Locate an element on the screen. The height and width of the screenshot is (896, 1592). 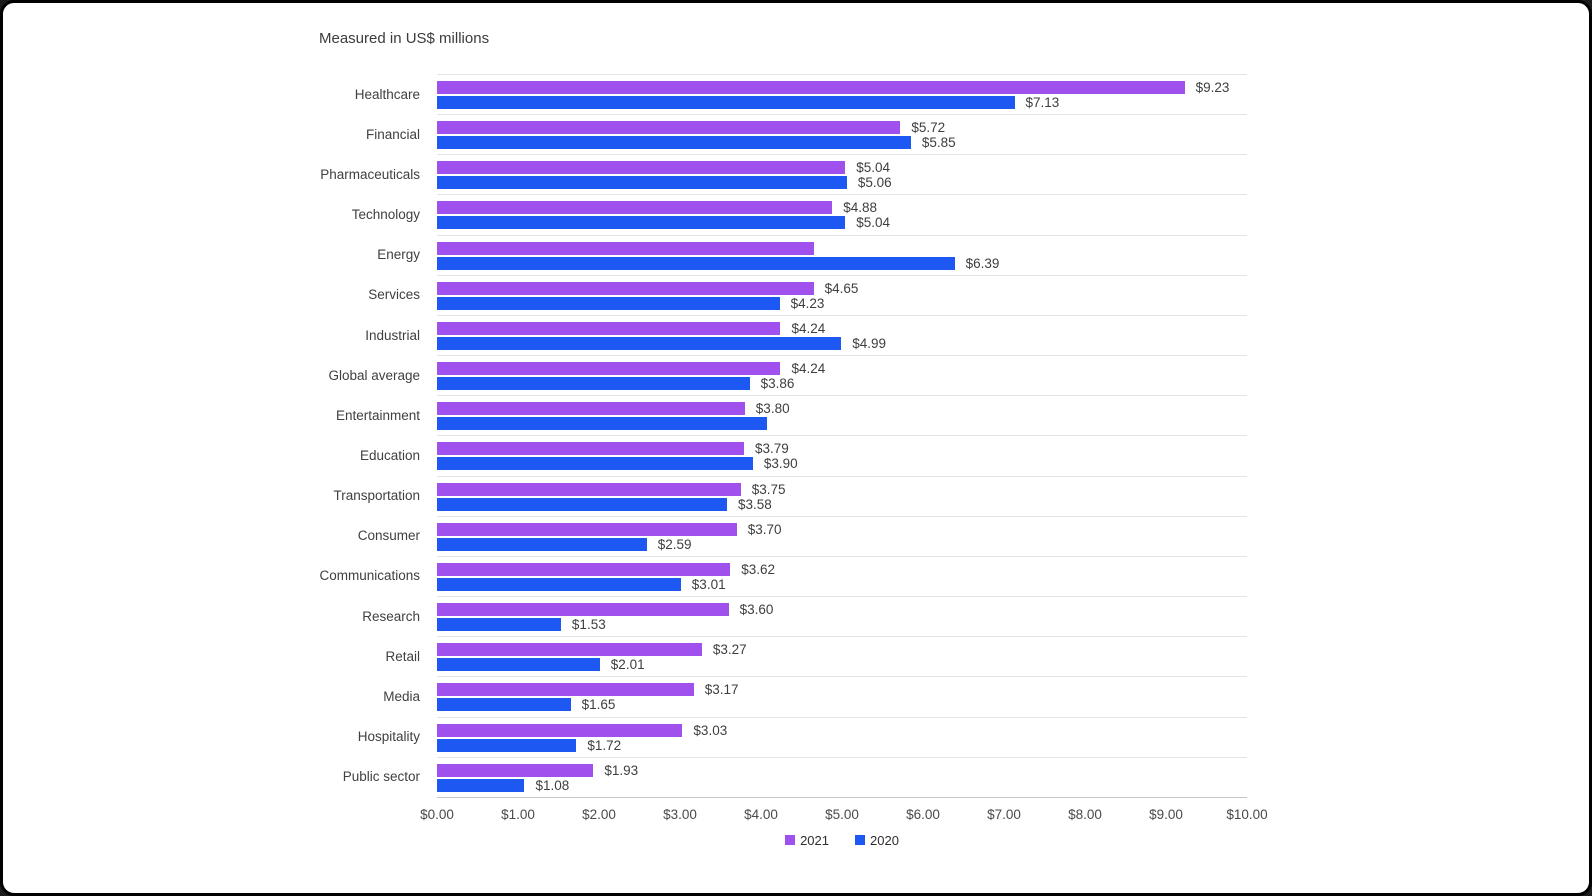
value-label-2020: $2.01 is located at coordinates (627, 665).